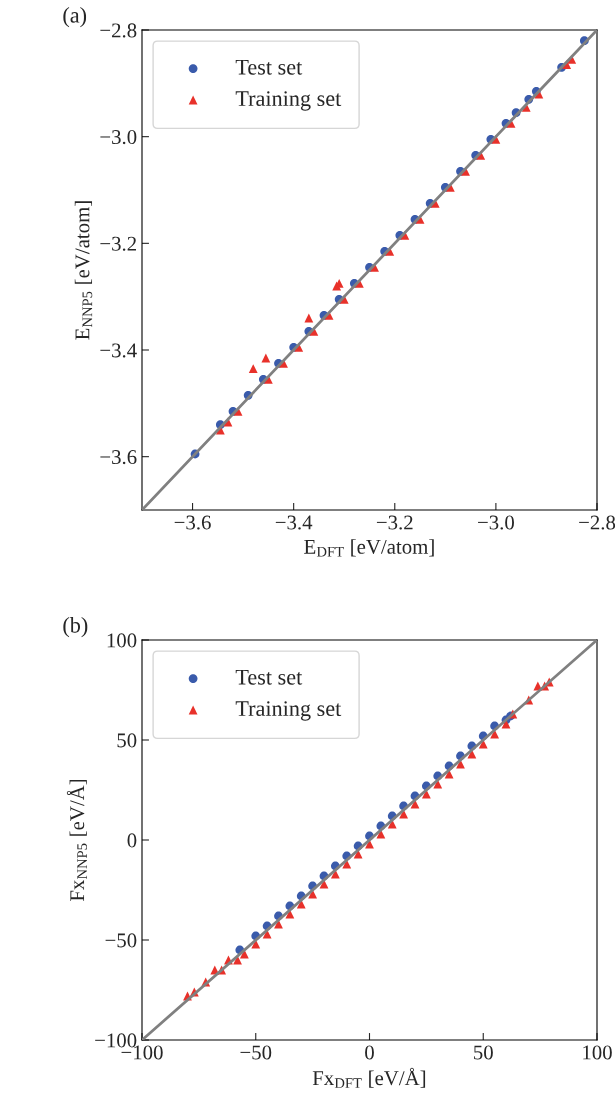 The height and width of the screenshot is (1109, 615). Describe the element at coordinates (118, 243) in the screenshot. I see `y-tick-label: −3.2` at that location.